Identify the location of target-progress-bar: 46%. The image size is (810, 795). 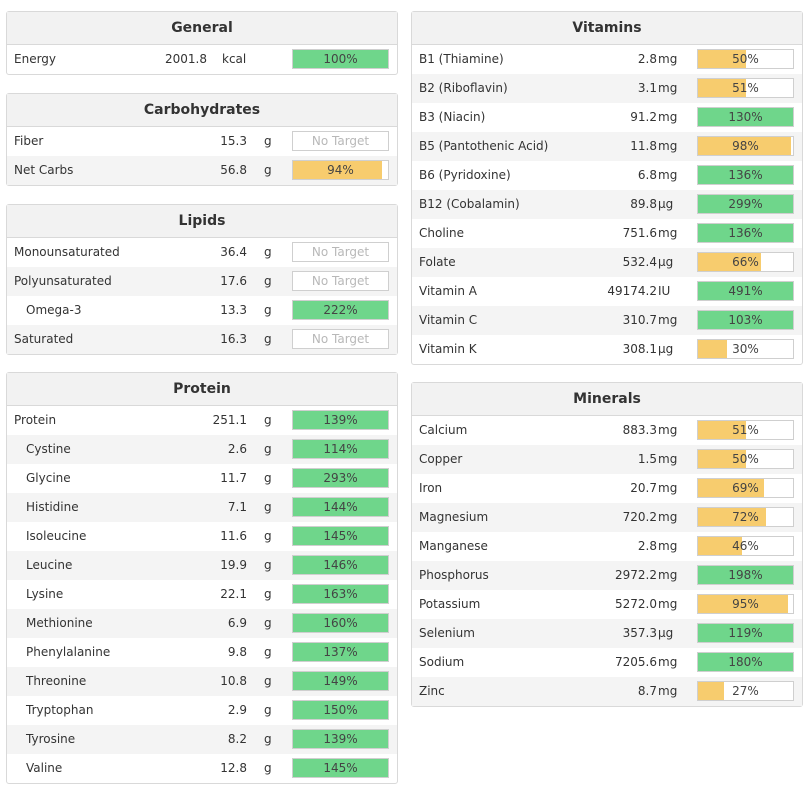
(745, 546).